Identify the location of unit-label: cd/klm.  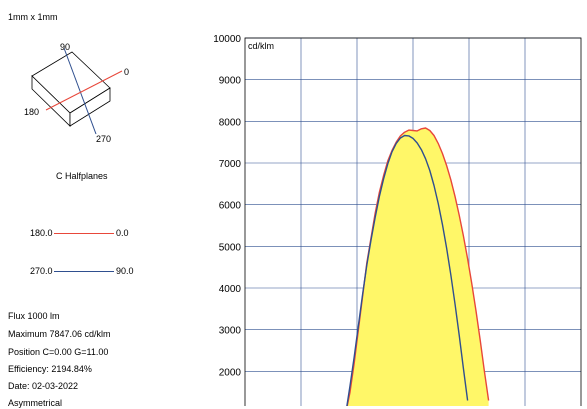
(261, 46).